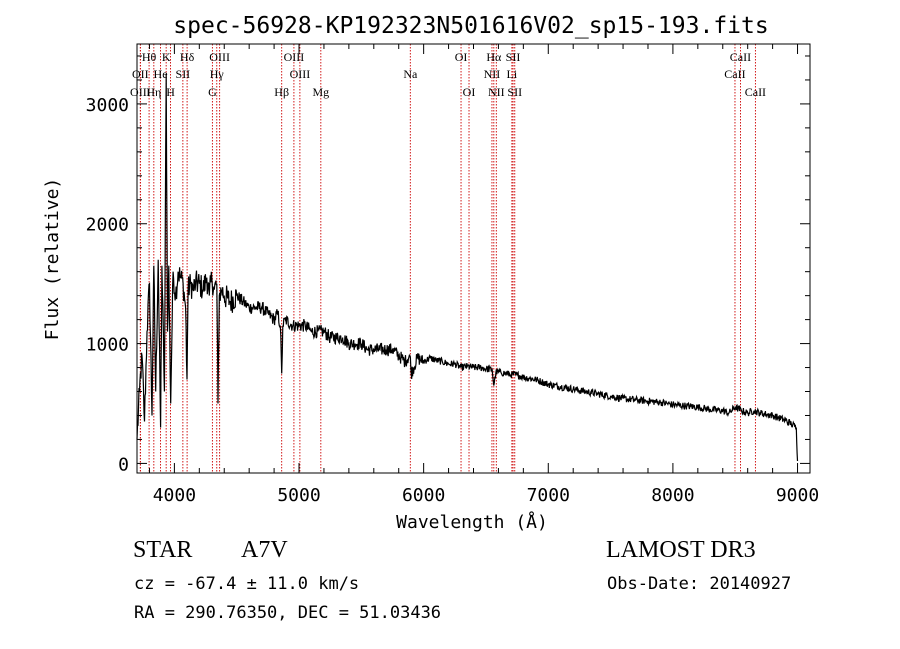 Image resolution: width=900 pixels, height=649 pixels. What do you see at coordinates (217, 74) in the screenshot?
I see `line-label-12: Hγ` at bounding box center [217, 74].